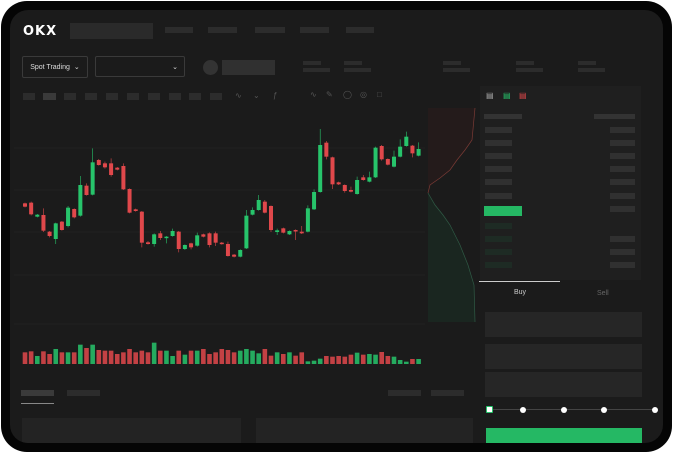 This screenshot has width=673, height=453. Describe the element at coordinates (489, 409) in the screenshot. I see `slider-handle` at that location.